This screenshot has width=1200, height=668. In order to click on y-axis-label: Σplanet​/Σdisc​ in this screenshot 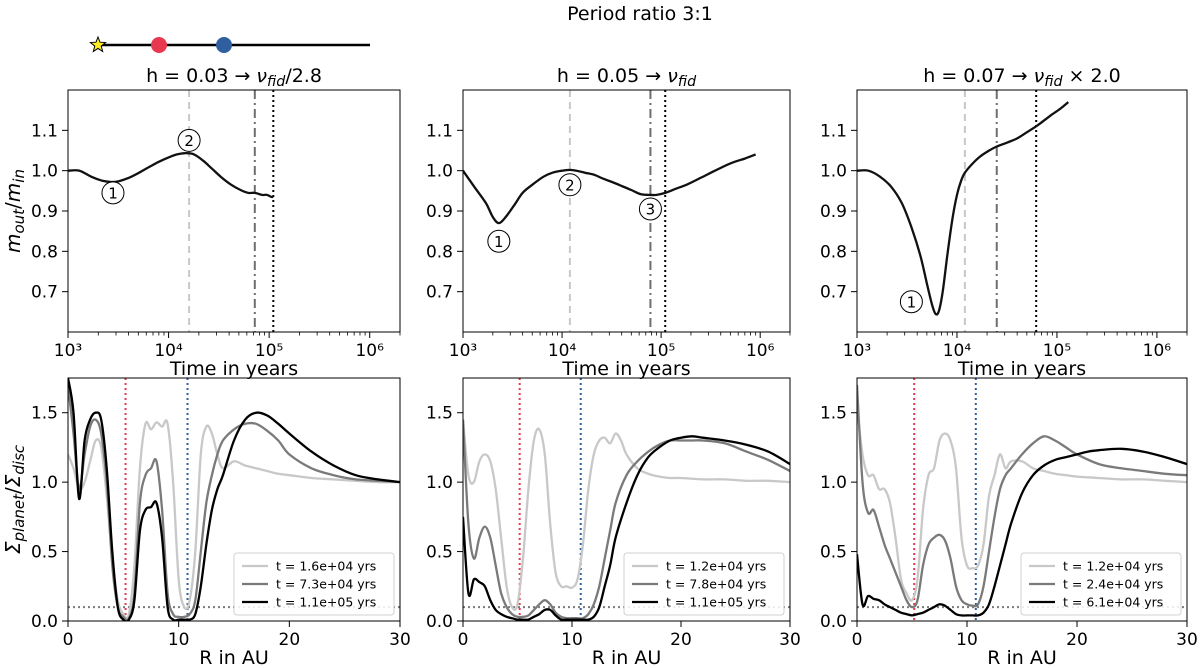, I will do `click(14, 499)`.